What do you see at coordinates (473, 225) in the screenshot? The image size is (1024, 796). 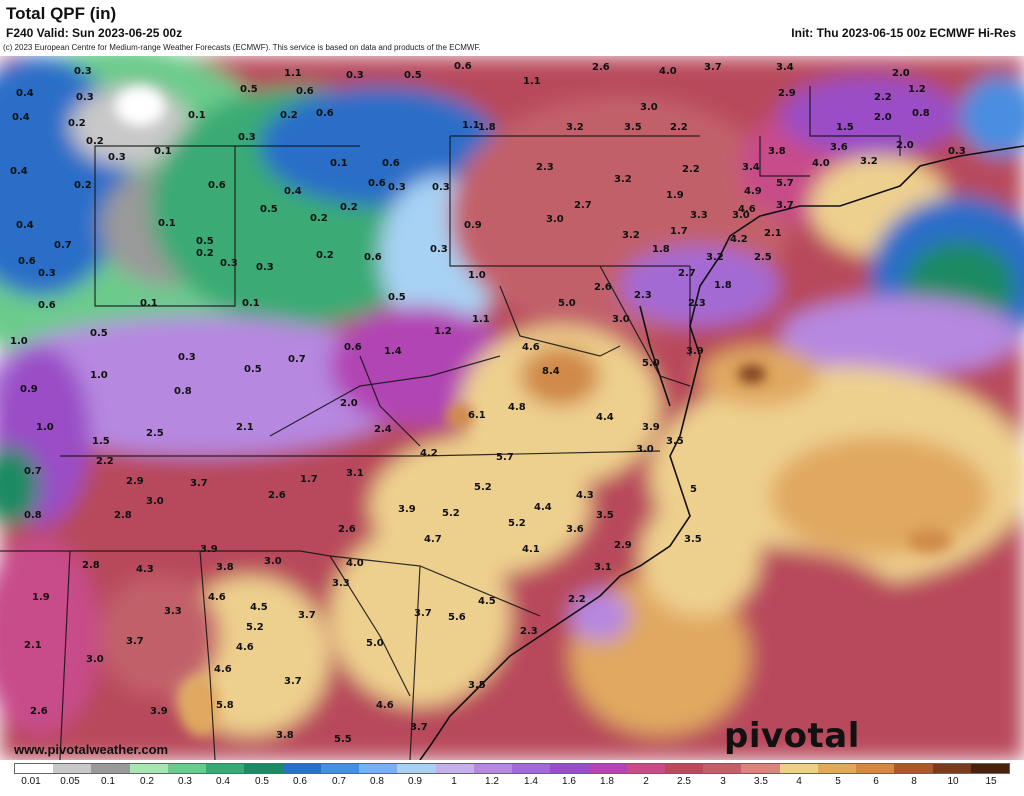 I see `value-label: 0.9` at bounding box center [473, 225].